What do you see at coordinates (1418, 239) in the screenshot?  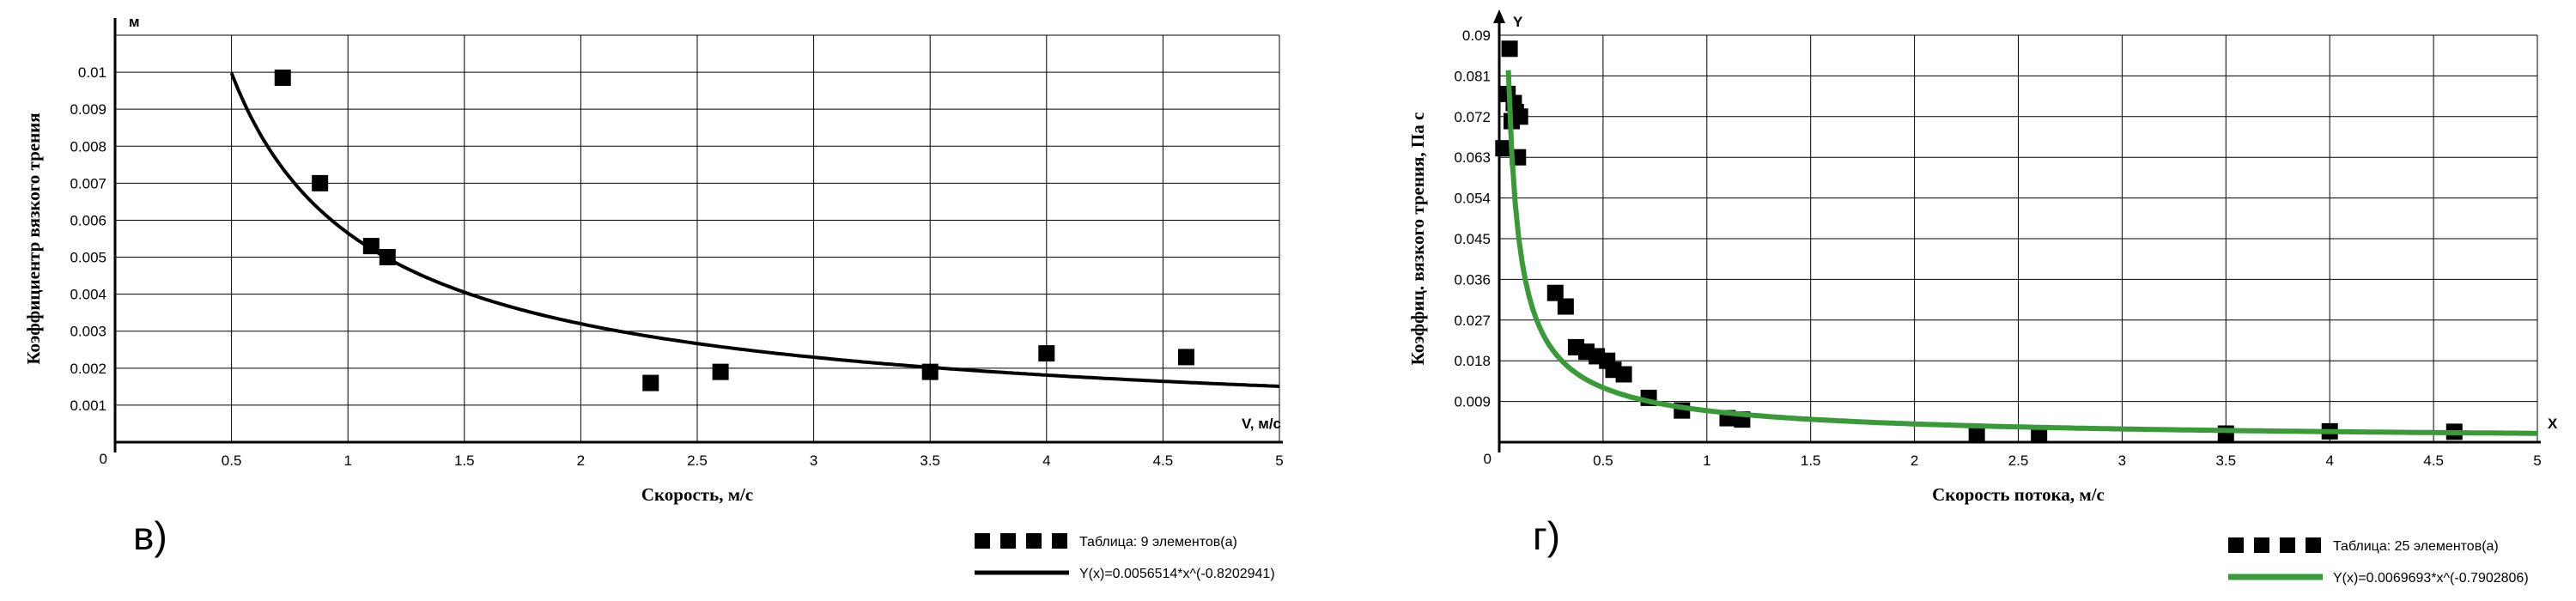 I see `y-axis-title: Коэффиц. вязкого трения, Па с` at bounding box center [1418, 239].